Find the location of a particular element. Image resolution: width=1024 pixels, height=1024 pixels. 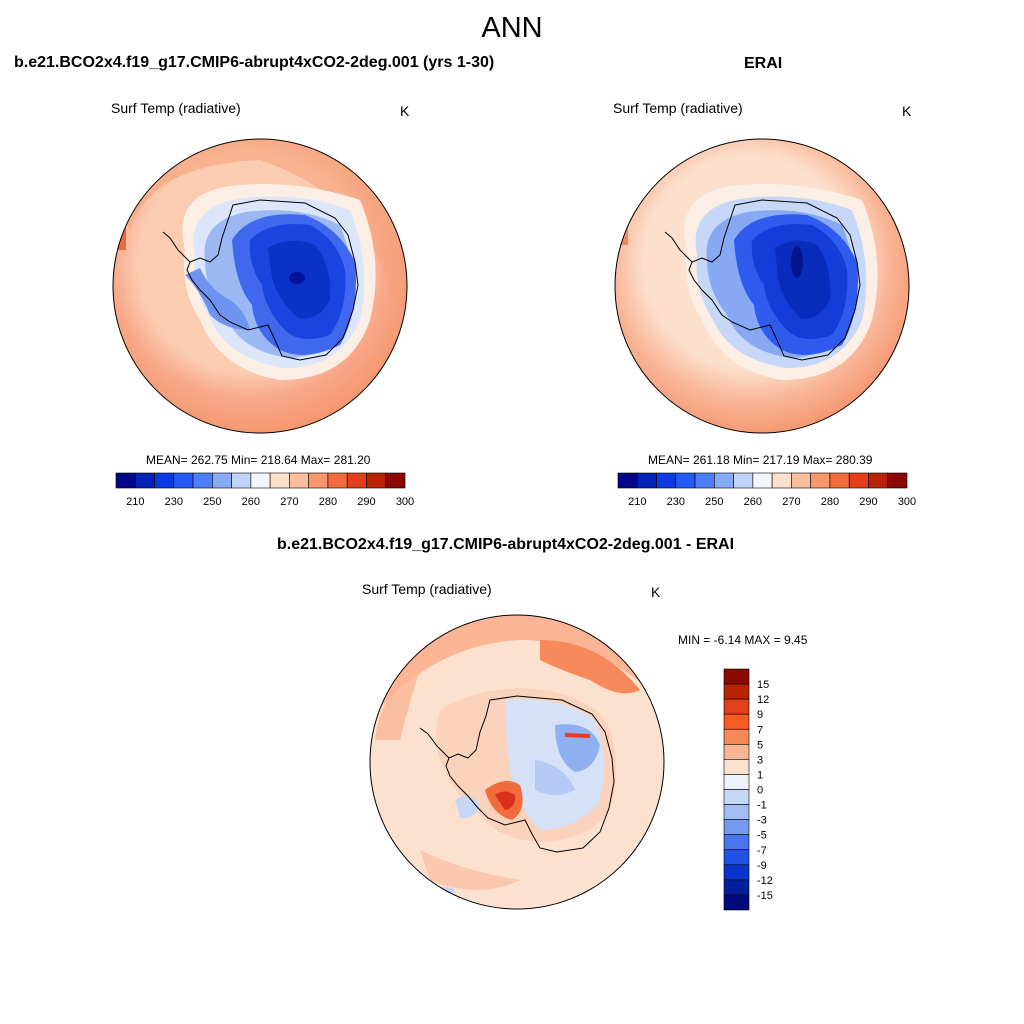

stats-obs: MEAN= 261.18 Min= 217.19 Max= 280.39 is located at coordinates (760, 460).